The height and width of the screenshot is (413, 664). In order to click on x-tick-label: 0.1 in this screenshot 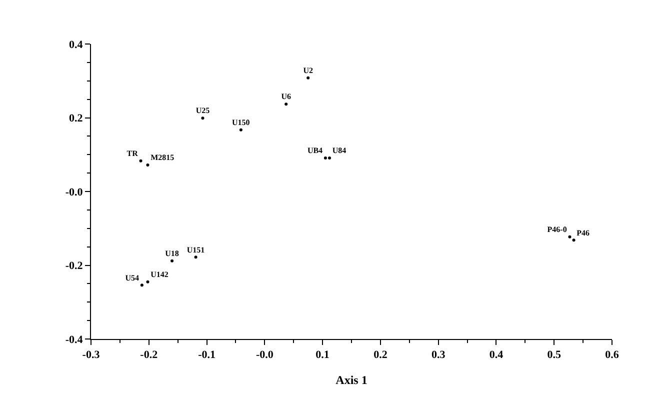, I will do `click(323, 355)`.